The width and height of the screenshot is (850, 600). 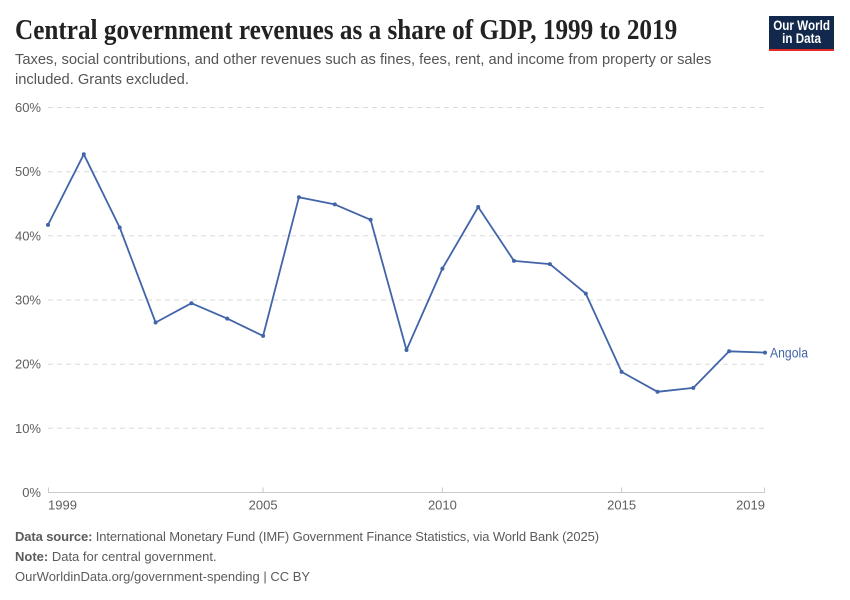 I want to click on svg-text: 50%, so click(x=28, y=171).